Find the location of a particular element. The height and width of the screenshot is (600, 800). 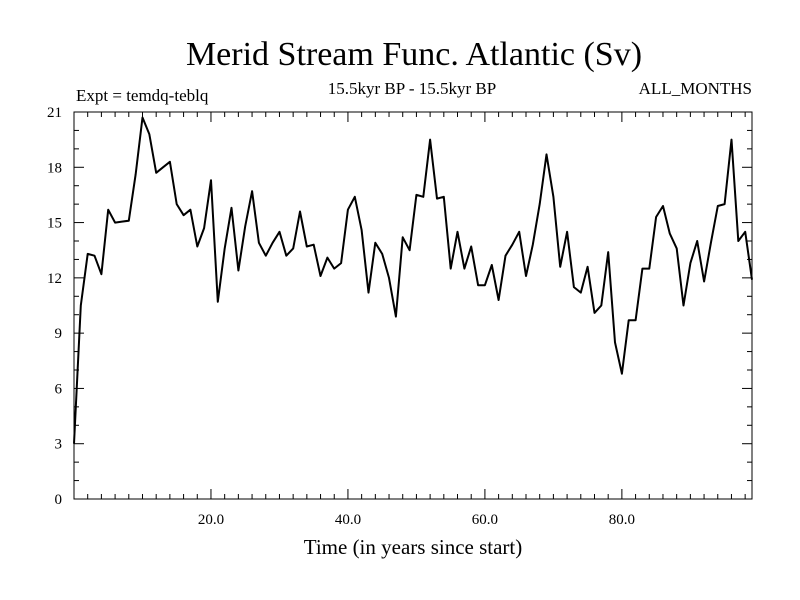

y-tick-label: 21 is located at coordinates (54, 113).